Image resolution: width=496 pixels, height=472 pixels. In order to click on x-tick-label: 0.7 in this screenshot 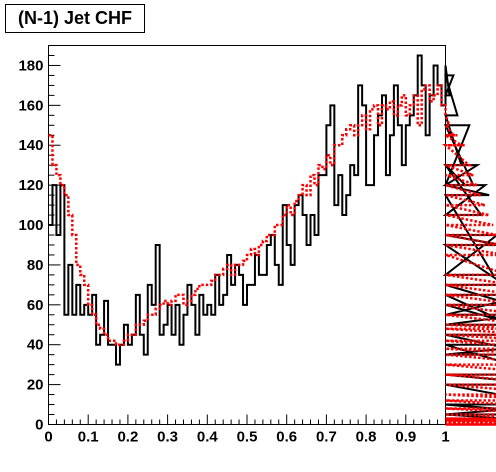, I will do `click(326, 437)`.